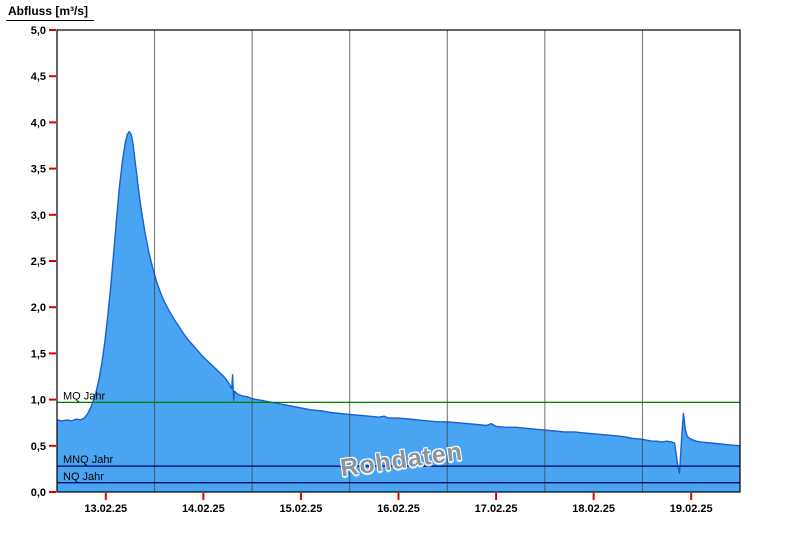 The width and height of the screenshot is (800, 550). Describe the element at coordinates (38, 31) in the screenshot. I see `y-tick-label: 5,0` at that location.